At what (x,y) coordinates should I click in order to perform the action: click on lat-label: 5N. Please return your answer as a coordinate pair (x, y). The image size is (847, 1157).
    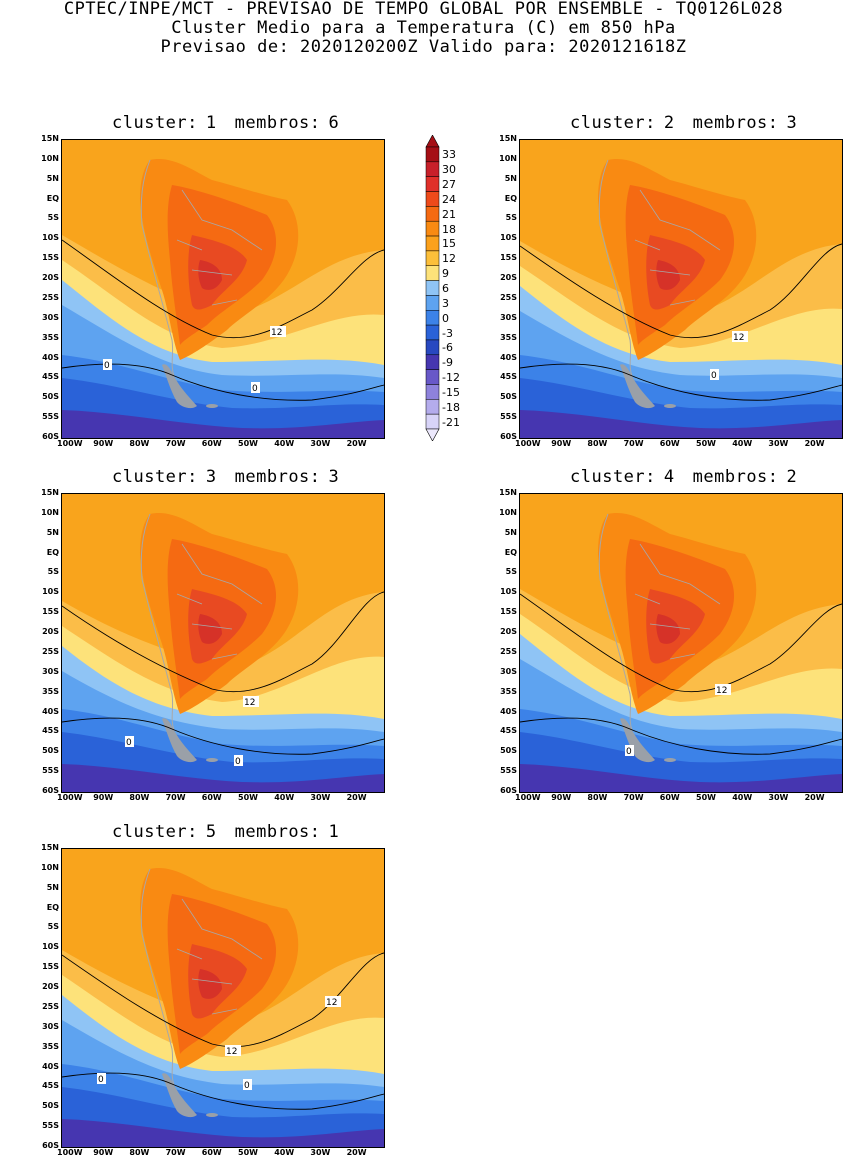
    Looking at the image, I should click on (52, 178).